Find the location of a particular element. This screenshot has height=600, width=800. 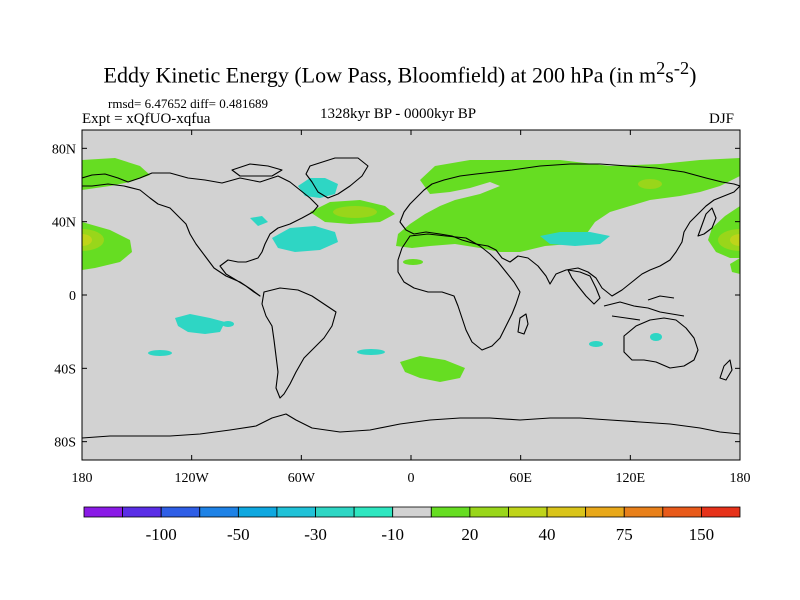

middle-east-cyan-region is located at coordinates (575, 239).